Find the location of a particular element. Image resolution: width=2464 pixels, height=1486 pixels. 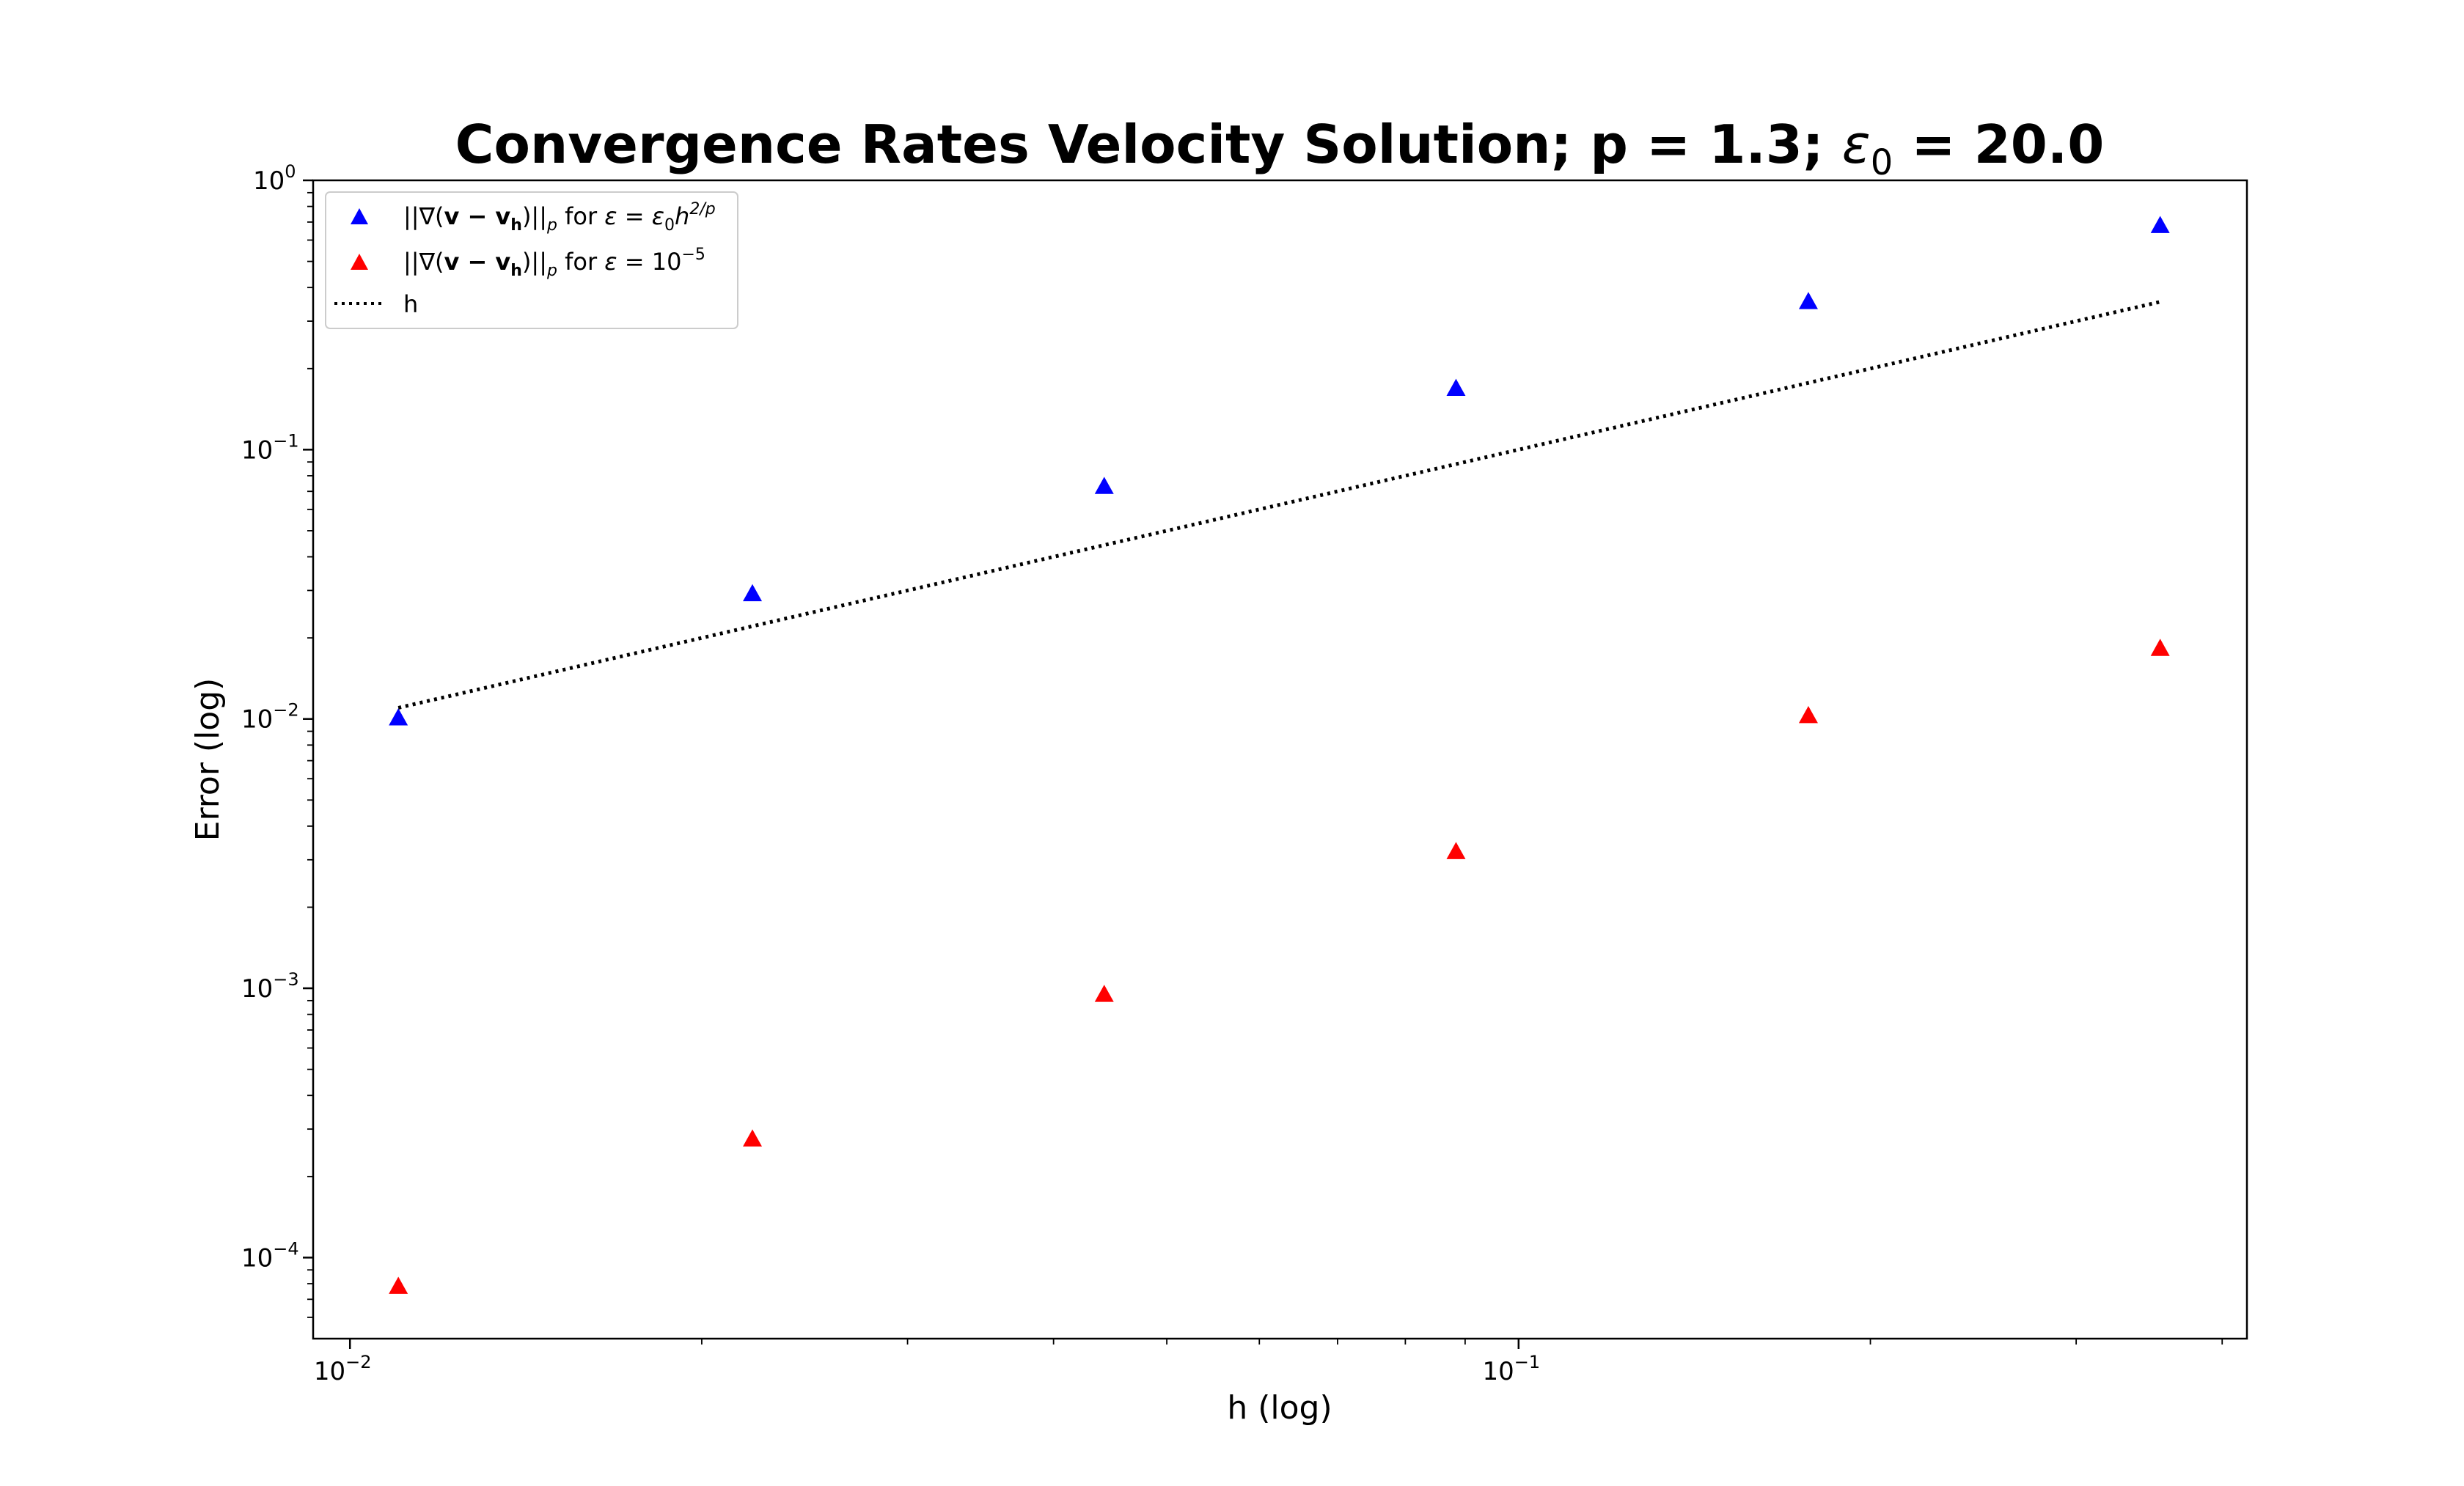

y-tick-label: 10⁰ is located at coordinates (274, 178).